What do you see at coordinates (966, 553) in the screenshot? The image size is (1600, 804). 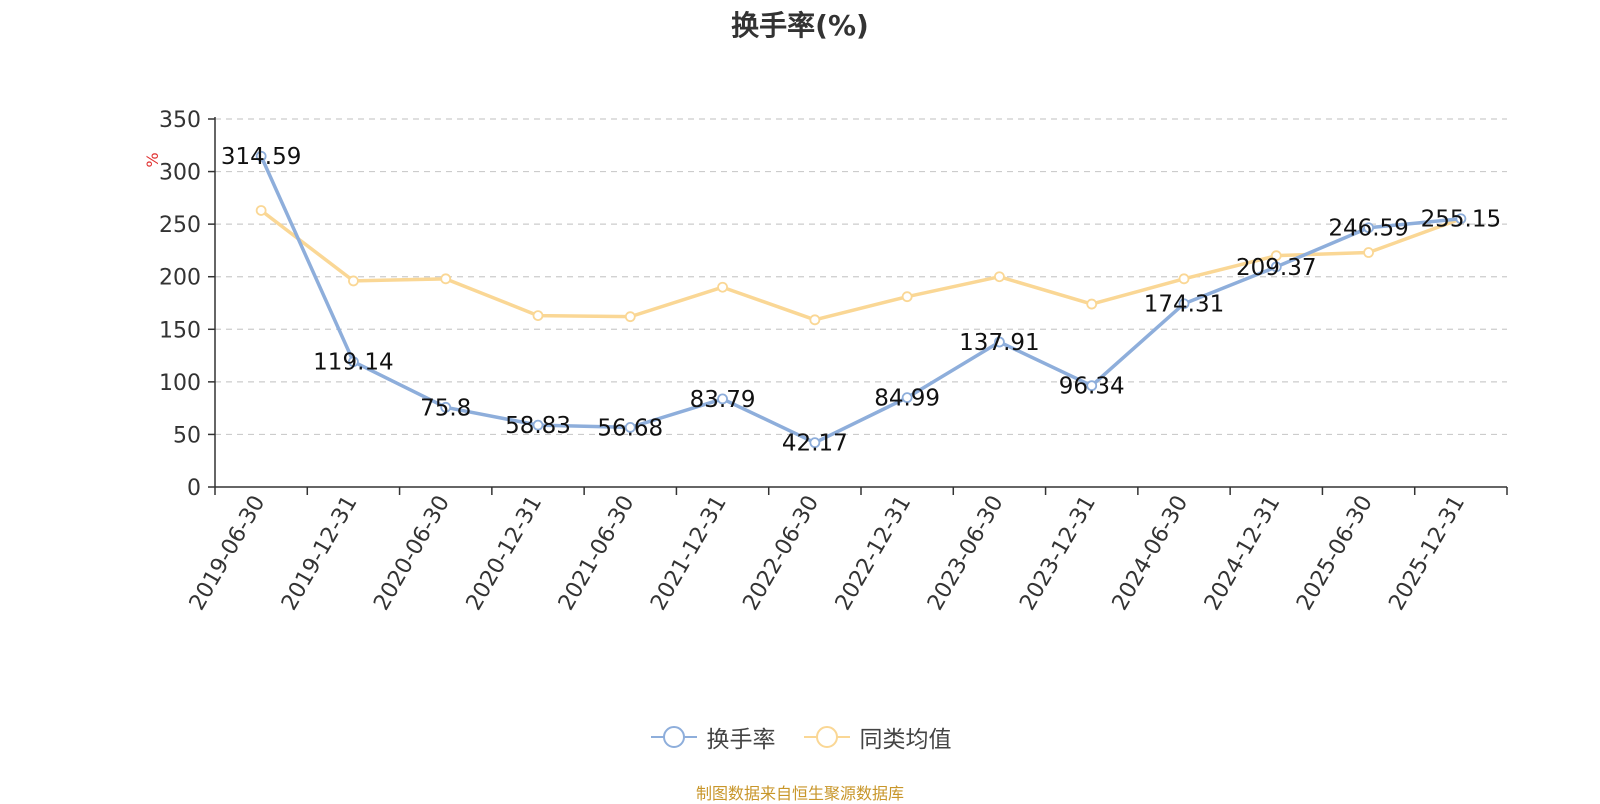 I see `x-tick-label: 2023-06-30` at bounding box center [966, 553].